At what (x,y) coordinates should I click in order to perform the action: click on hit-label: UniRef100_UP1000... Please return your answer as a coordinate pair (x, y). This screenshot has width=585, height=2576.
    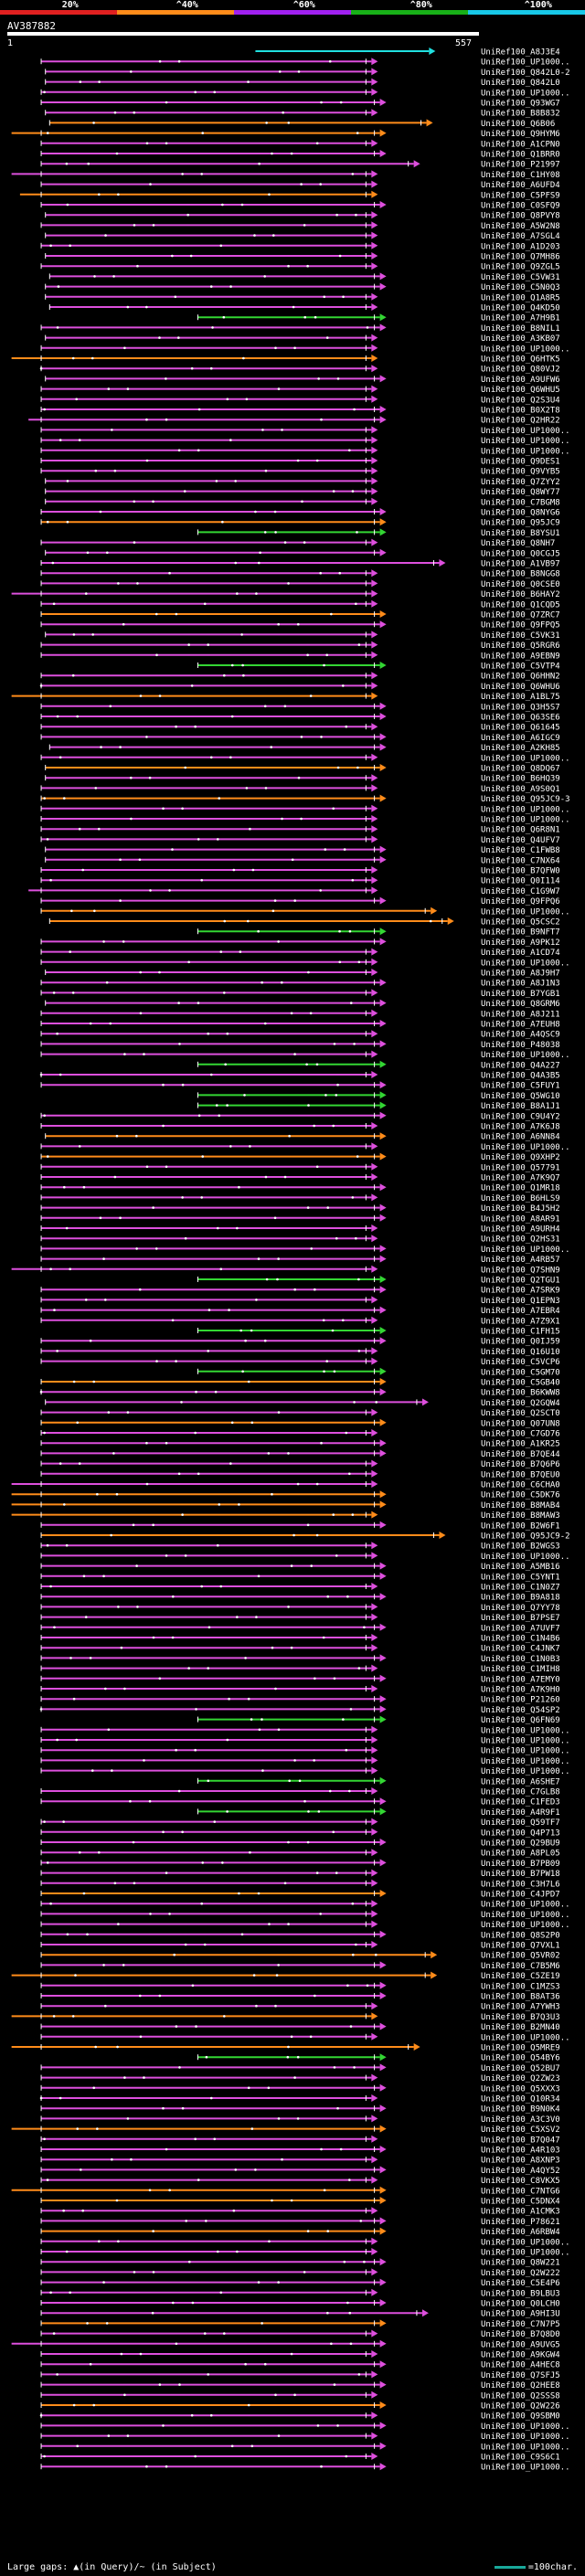
    Looking at the image, I should click on (525, 1147).